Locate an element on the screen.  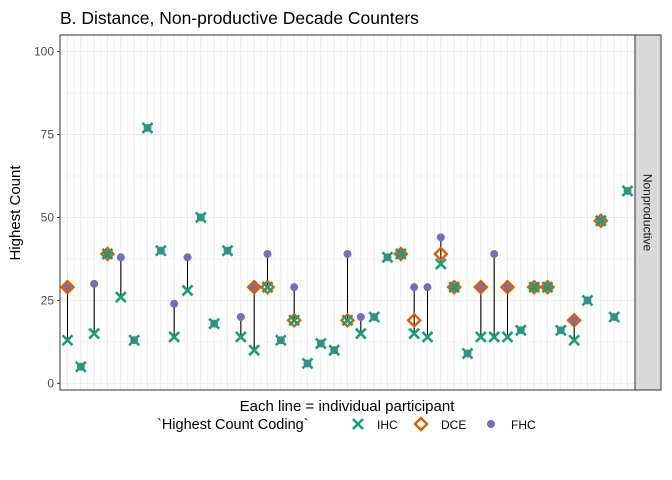
y-tick-label: 0 is located at coordinates (50, 383).